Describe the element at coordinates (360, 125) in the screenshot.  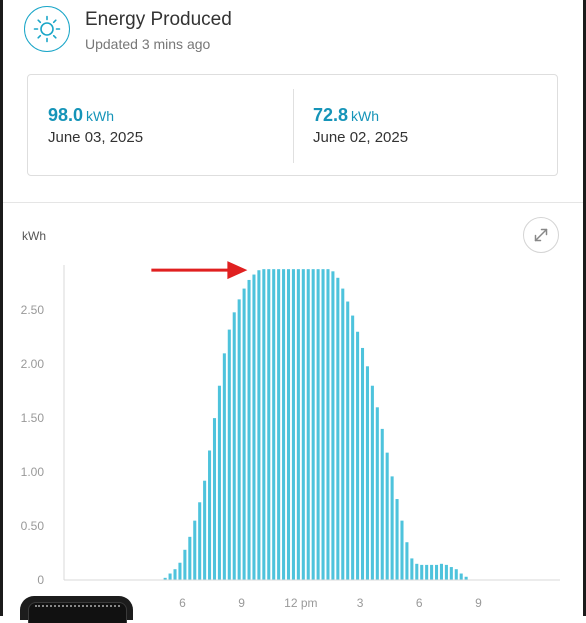
I see `stat-yesterday: 72.8 kWh June 02, 2025` at that location.